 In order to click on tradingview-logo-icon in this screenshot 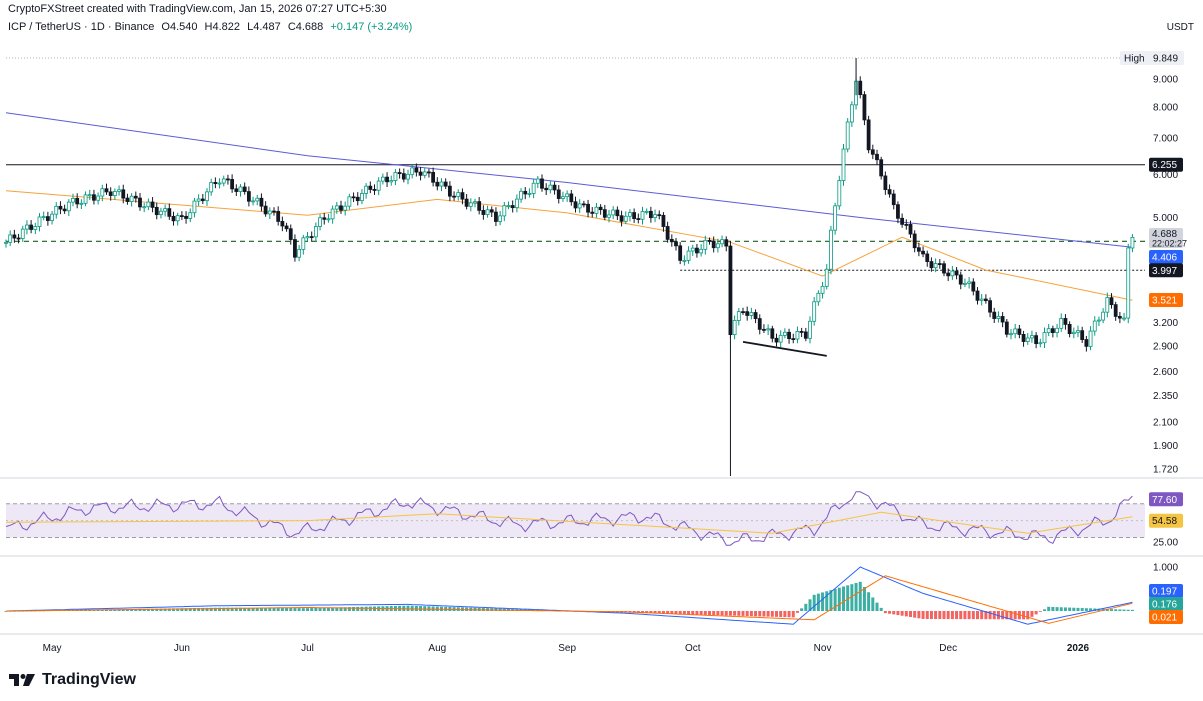, I will do `click(22, 680)`.